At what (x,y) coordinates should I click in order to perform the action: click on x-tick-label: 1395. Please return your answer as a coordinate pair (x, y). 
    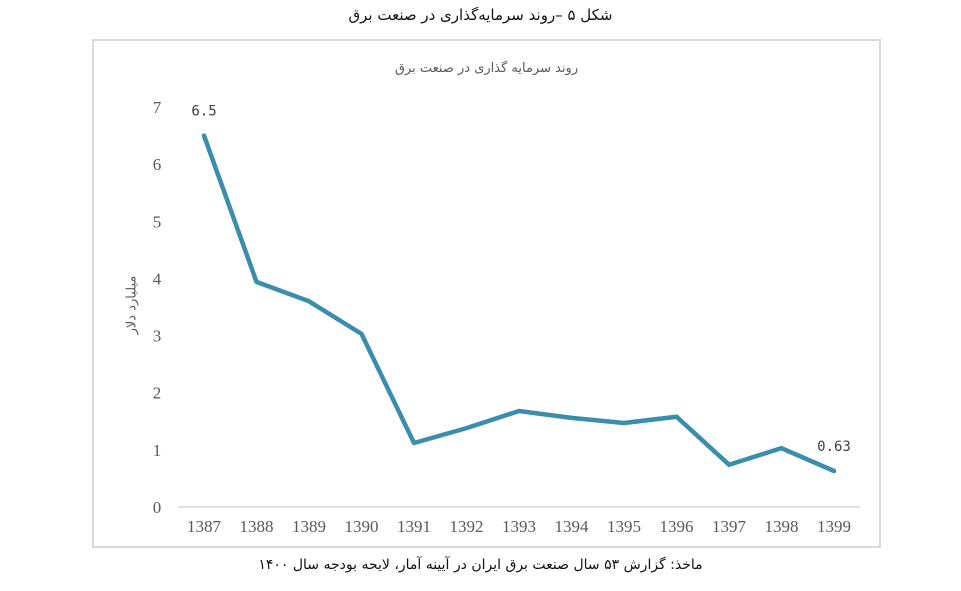
    Looking at the image, I should click on (624, 526).